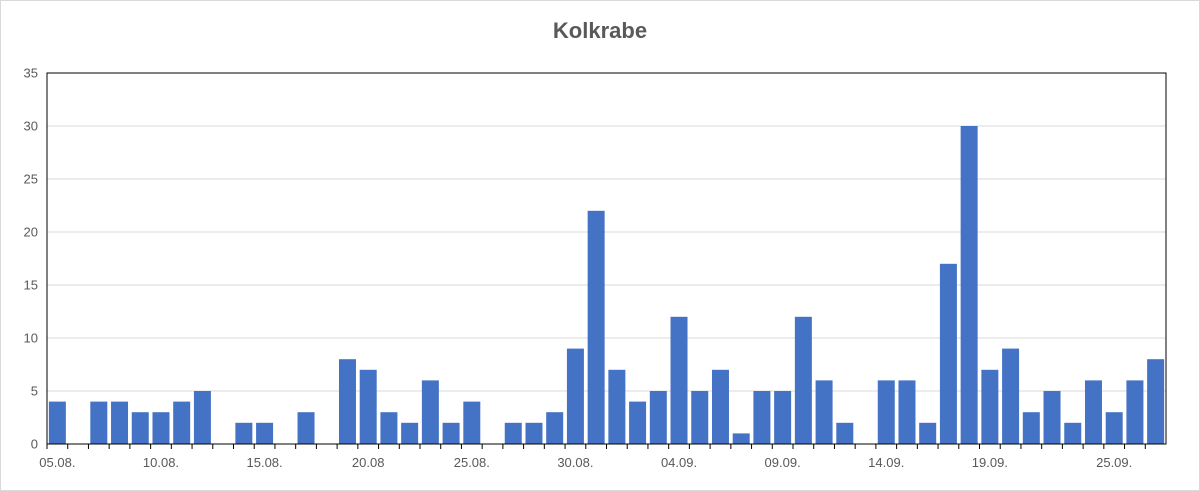 The image size is (1200, 491). What do you see at coordinates (34, 444) in the screenshot?
I see `y-tick-label: 0` at bounding box center [34, 444].